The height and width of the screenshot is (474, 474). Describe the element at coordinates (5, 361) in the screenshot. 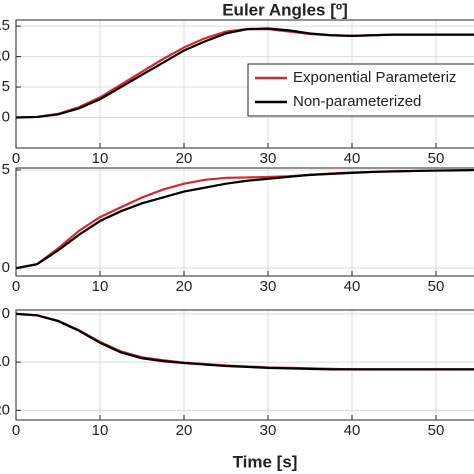

I see `y-tick-label: -10` at that location.